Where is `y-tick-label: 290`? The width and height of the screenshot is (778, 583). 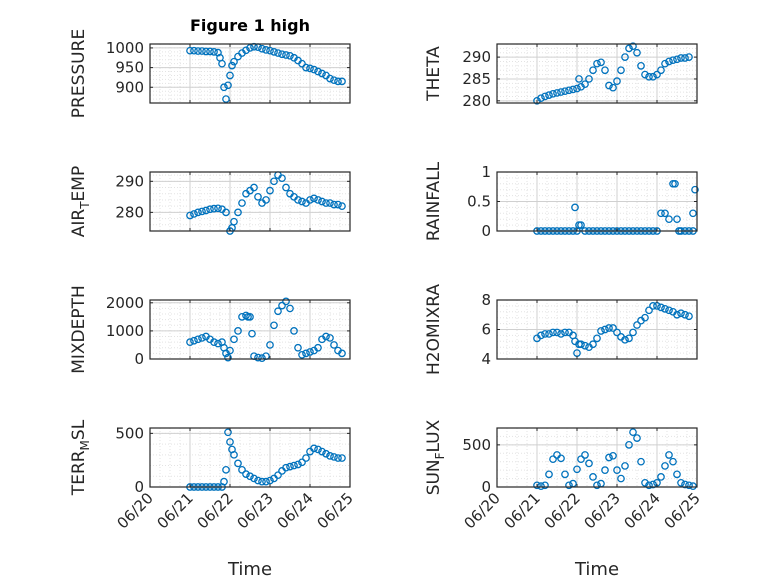 y-tick-label: 290 is located at coordinates (476, 57).